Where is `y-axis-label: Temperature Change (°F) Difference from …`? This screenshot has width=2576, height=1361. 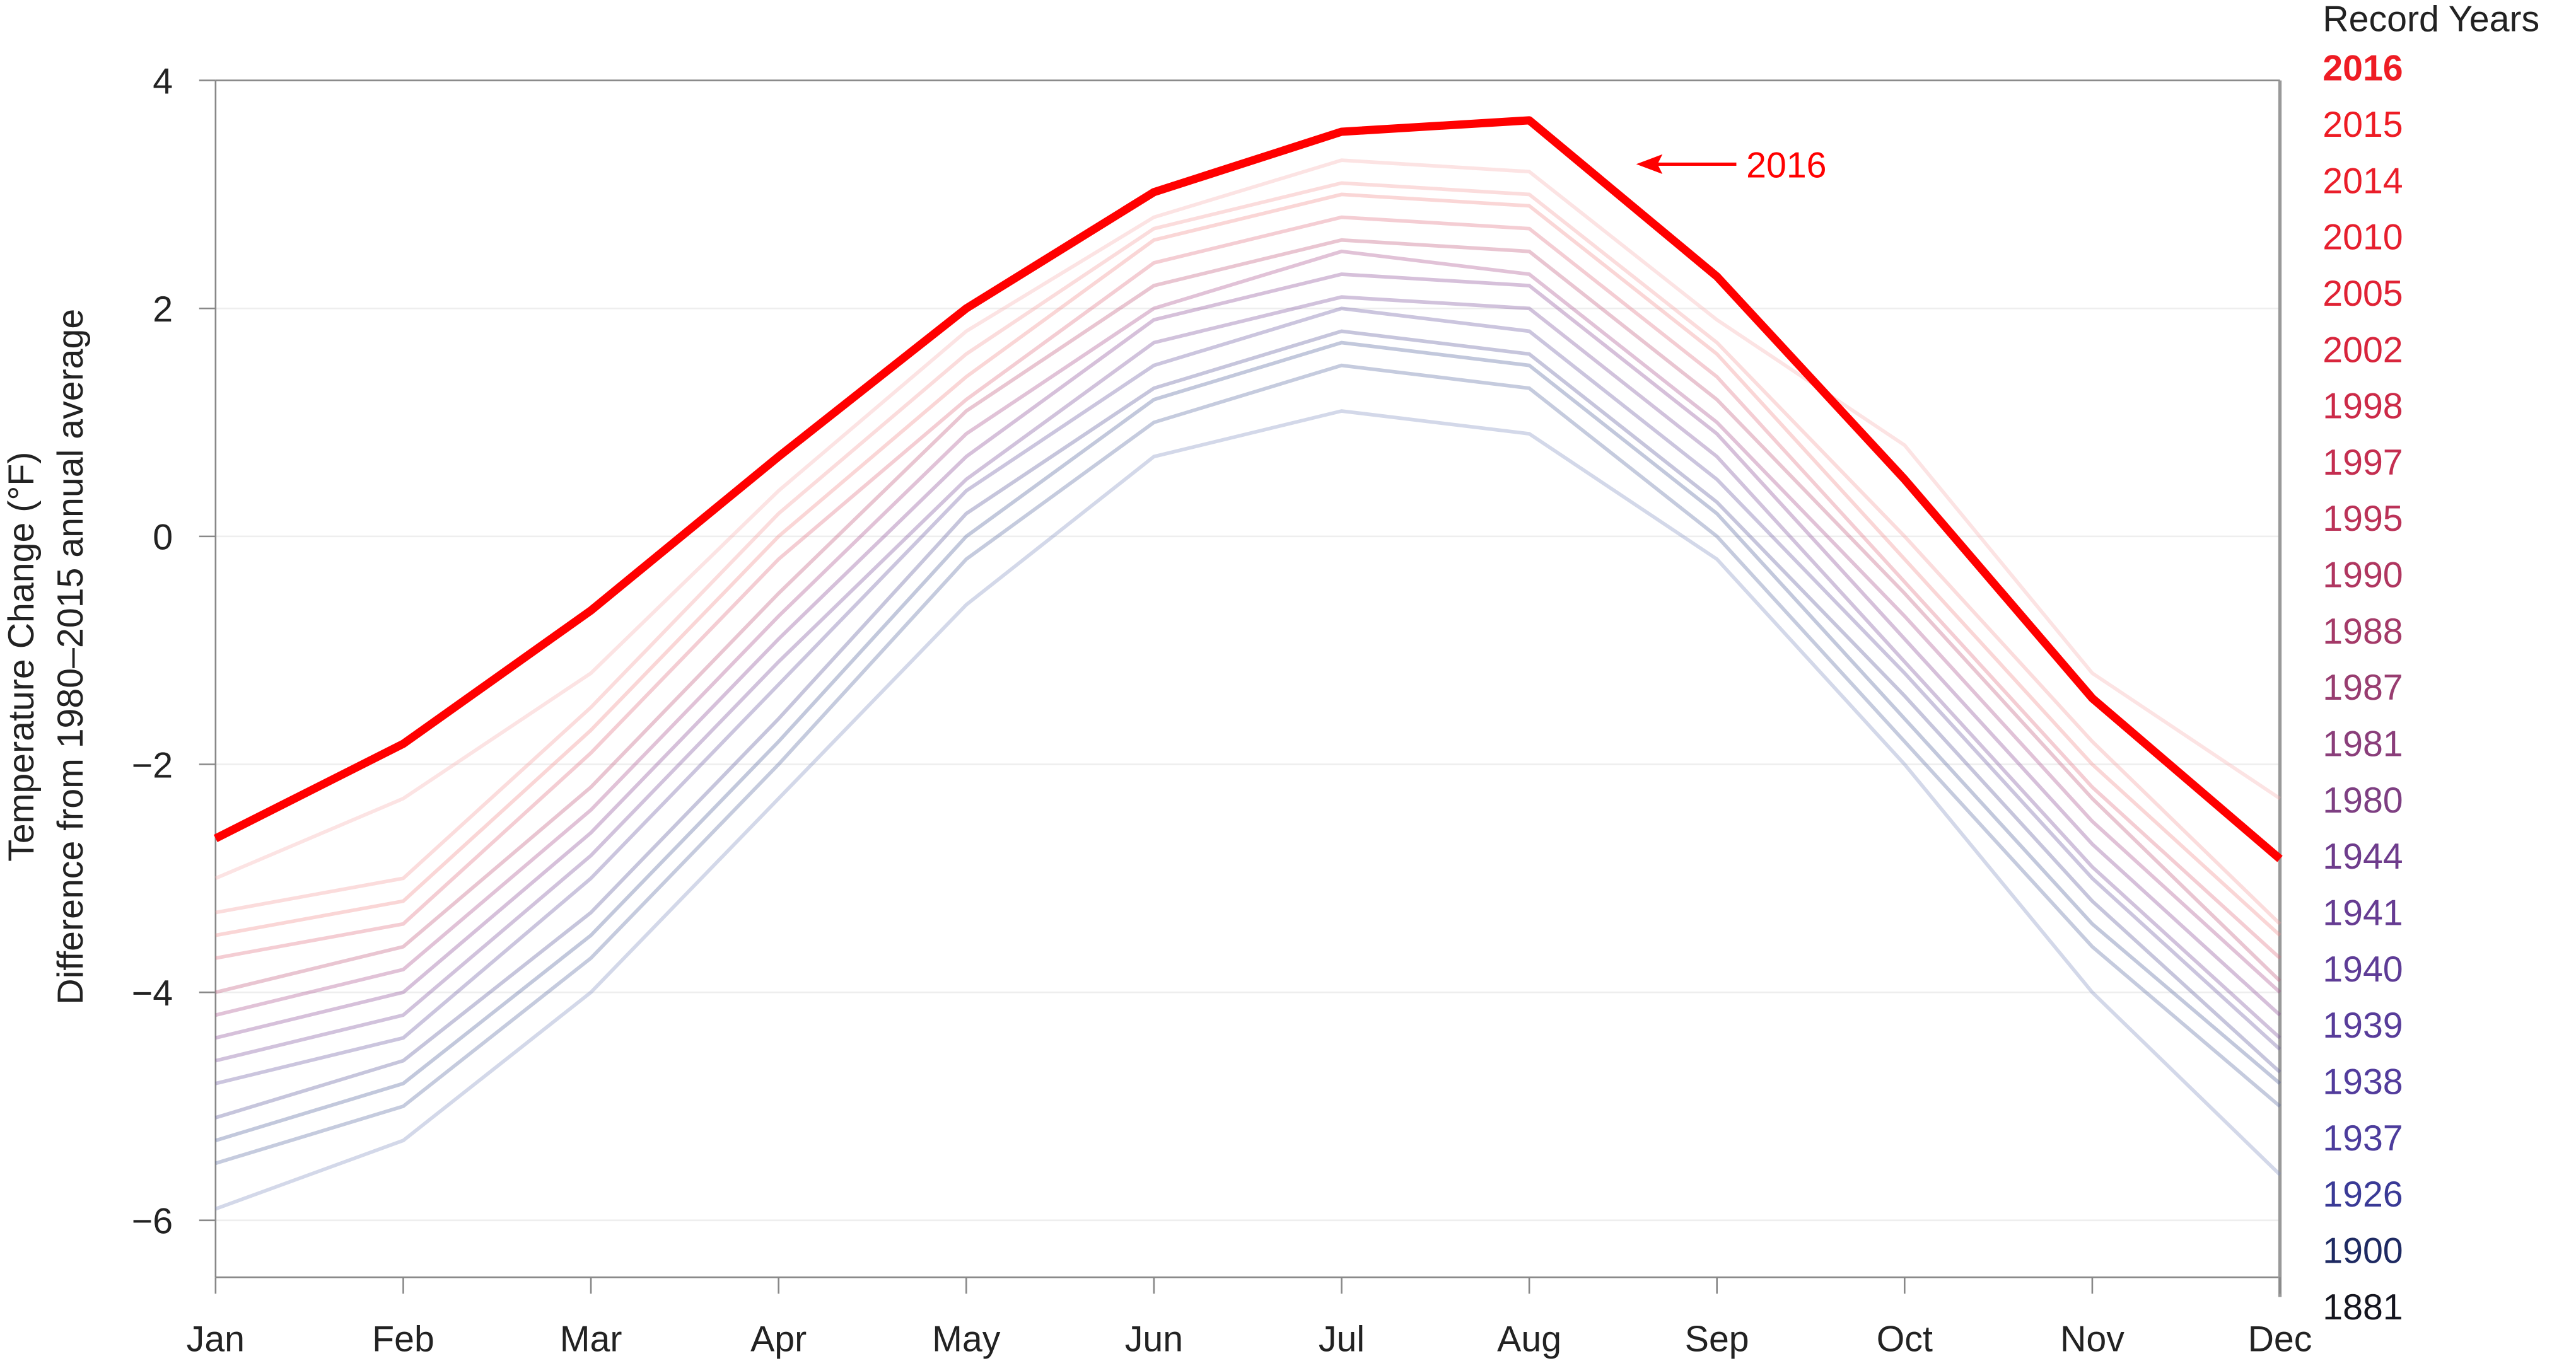 y-axis-label: Temperature Change (°F) Difference from … is located at coordinates (46, 657).